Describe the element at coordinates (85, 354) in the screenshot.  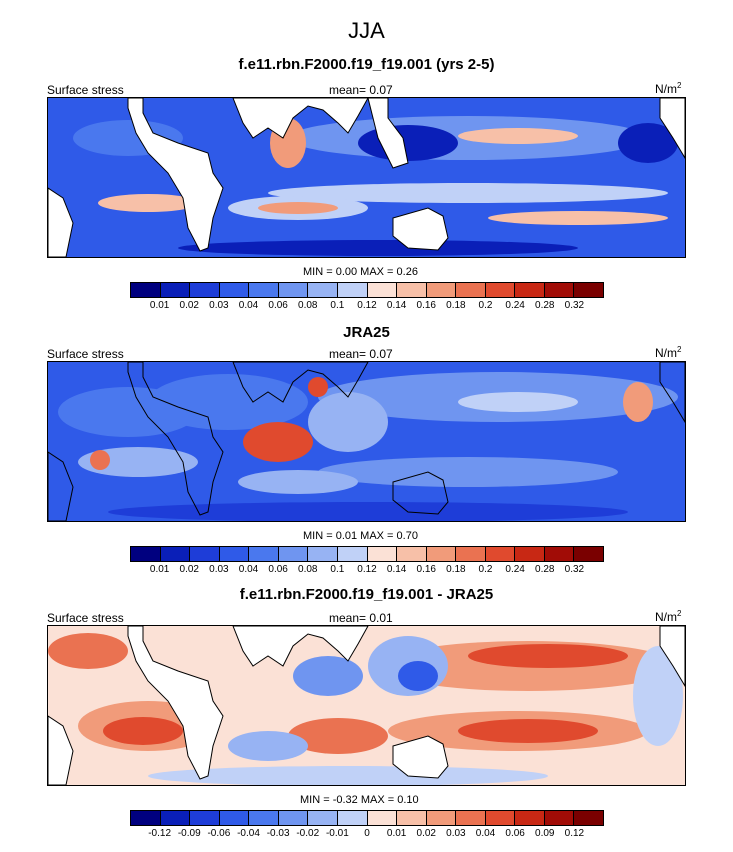
I see `panel-2-variable-label: Surface stress` at that location.